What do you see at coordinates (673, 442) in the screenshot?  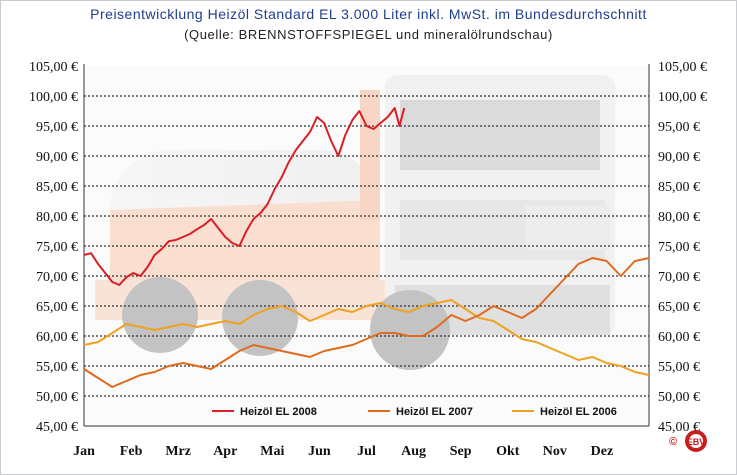 I see `copyright-symbol: ©` at bounding box center [673, 442].